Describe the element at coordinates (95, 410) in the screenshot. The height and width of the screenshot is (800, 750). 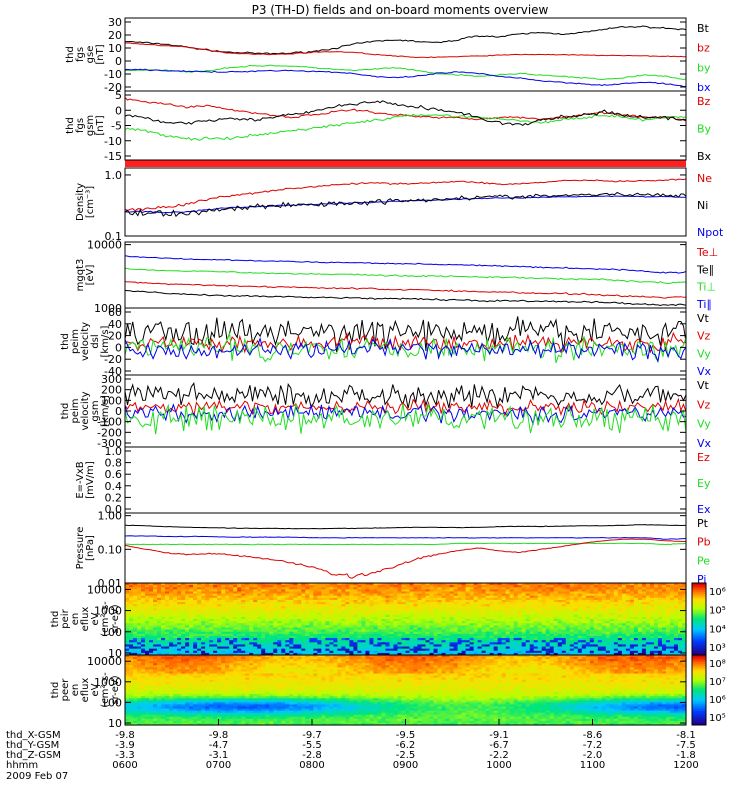
I see `y-axis-label: gsm` at that location.